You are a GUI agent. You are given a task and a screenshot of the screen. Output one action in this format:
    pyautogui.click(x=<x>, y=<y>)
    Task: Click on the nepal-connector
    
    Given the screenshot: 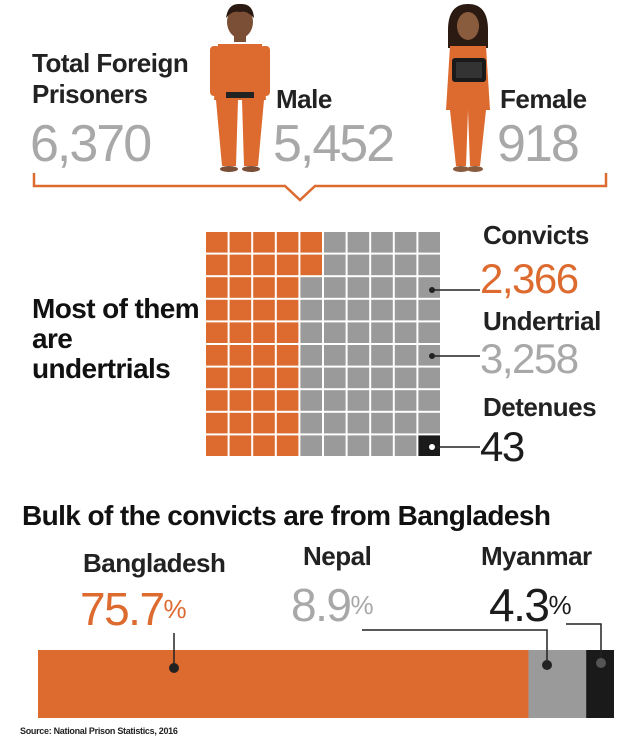 What is the action you would take?
    pyautogui.click(x=457, y=649)
    